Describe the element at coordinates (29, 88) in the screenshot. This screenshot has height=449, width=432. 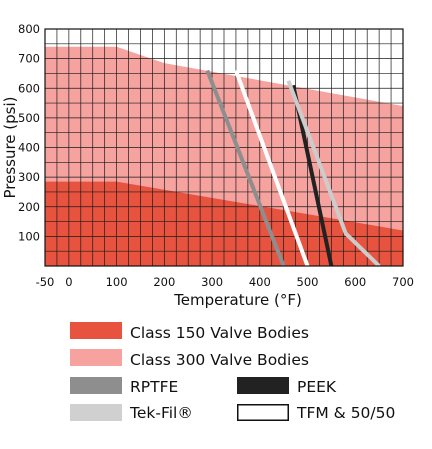
I see `y-tick-label: 600` at that location.